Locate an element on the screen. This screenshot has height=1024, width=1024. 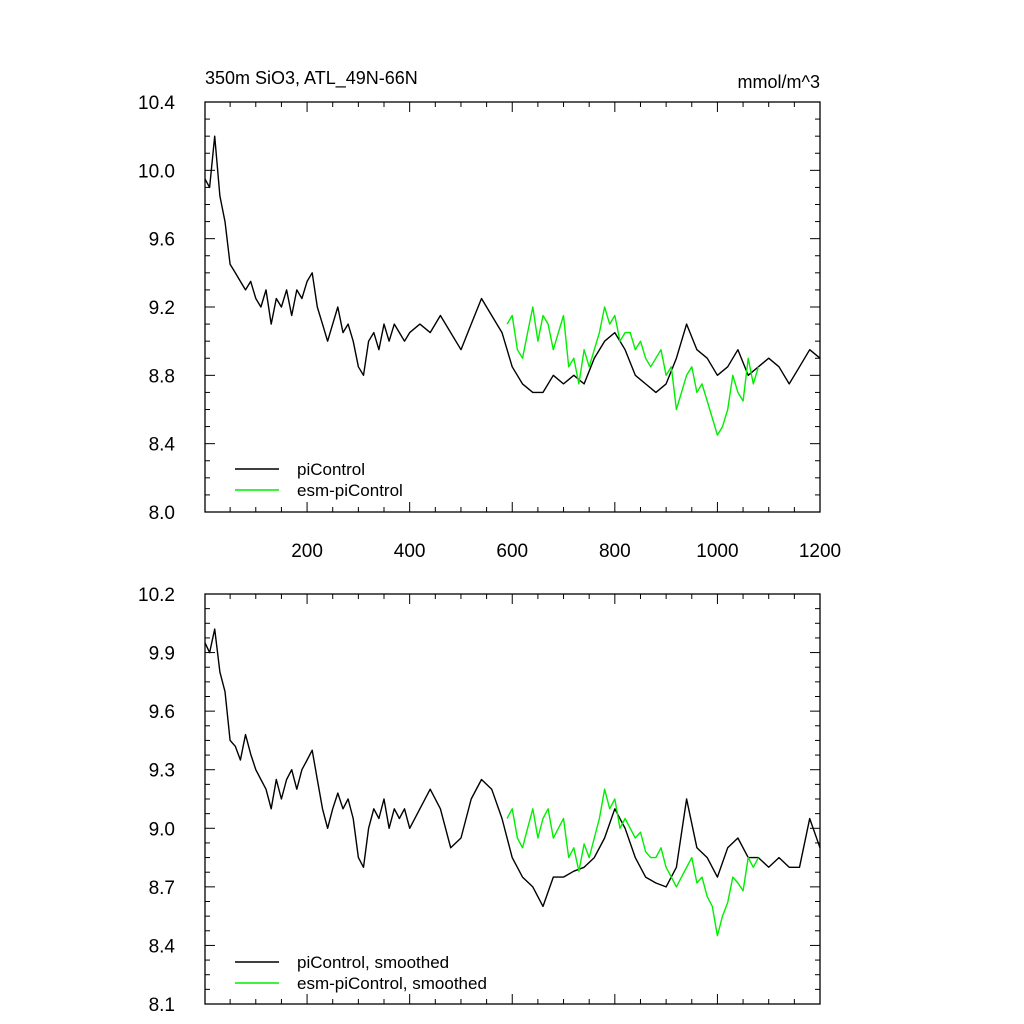
bottom-y-tick-label: 8.1 is located at coordinates (162, 1005).